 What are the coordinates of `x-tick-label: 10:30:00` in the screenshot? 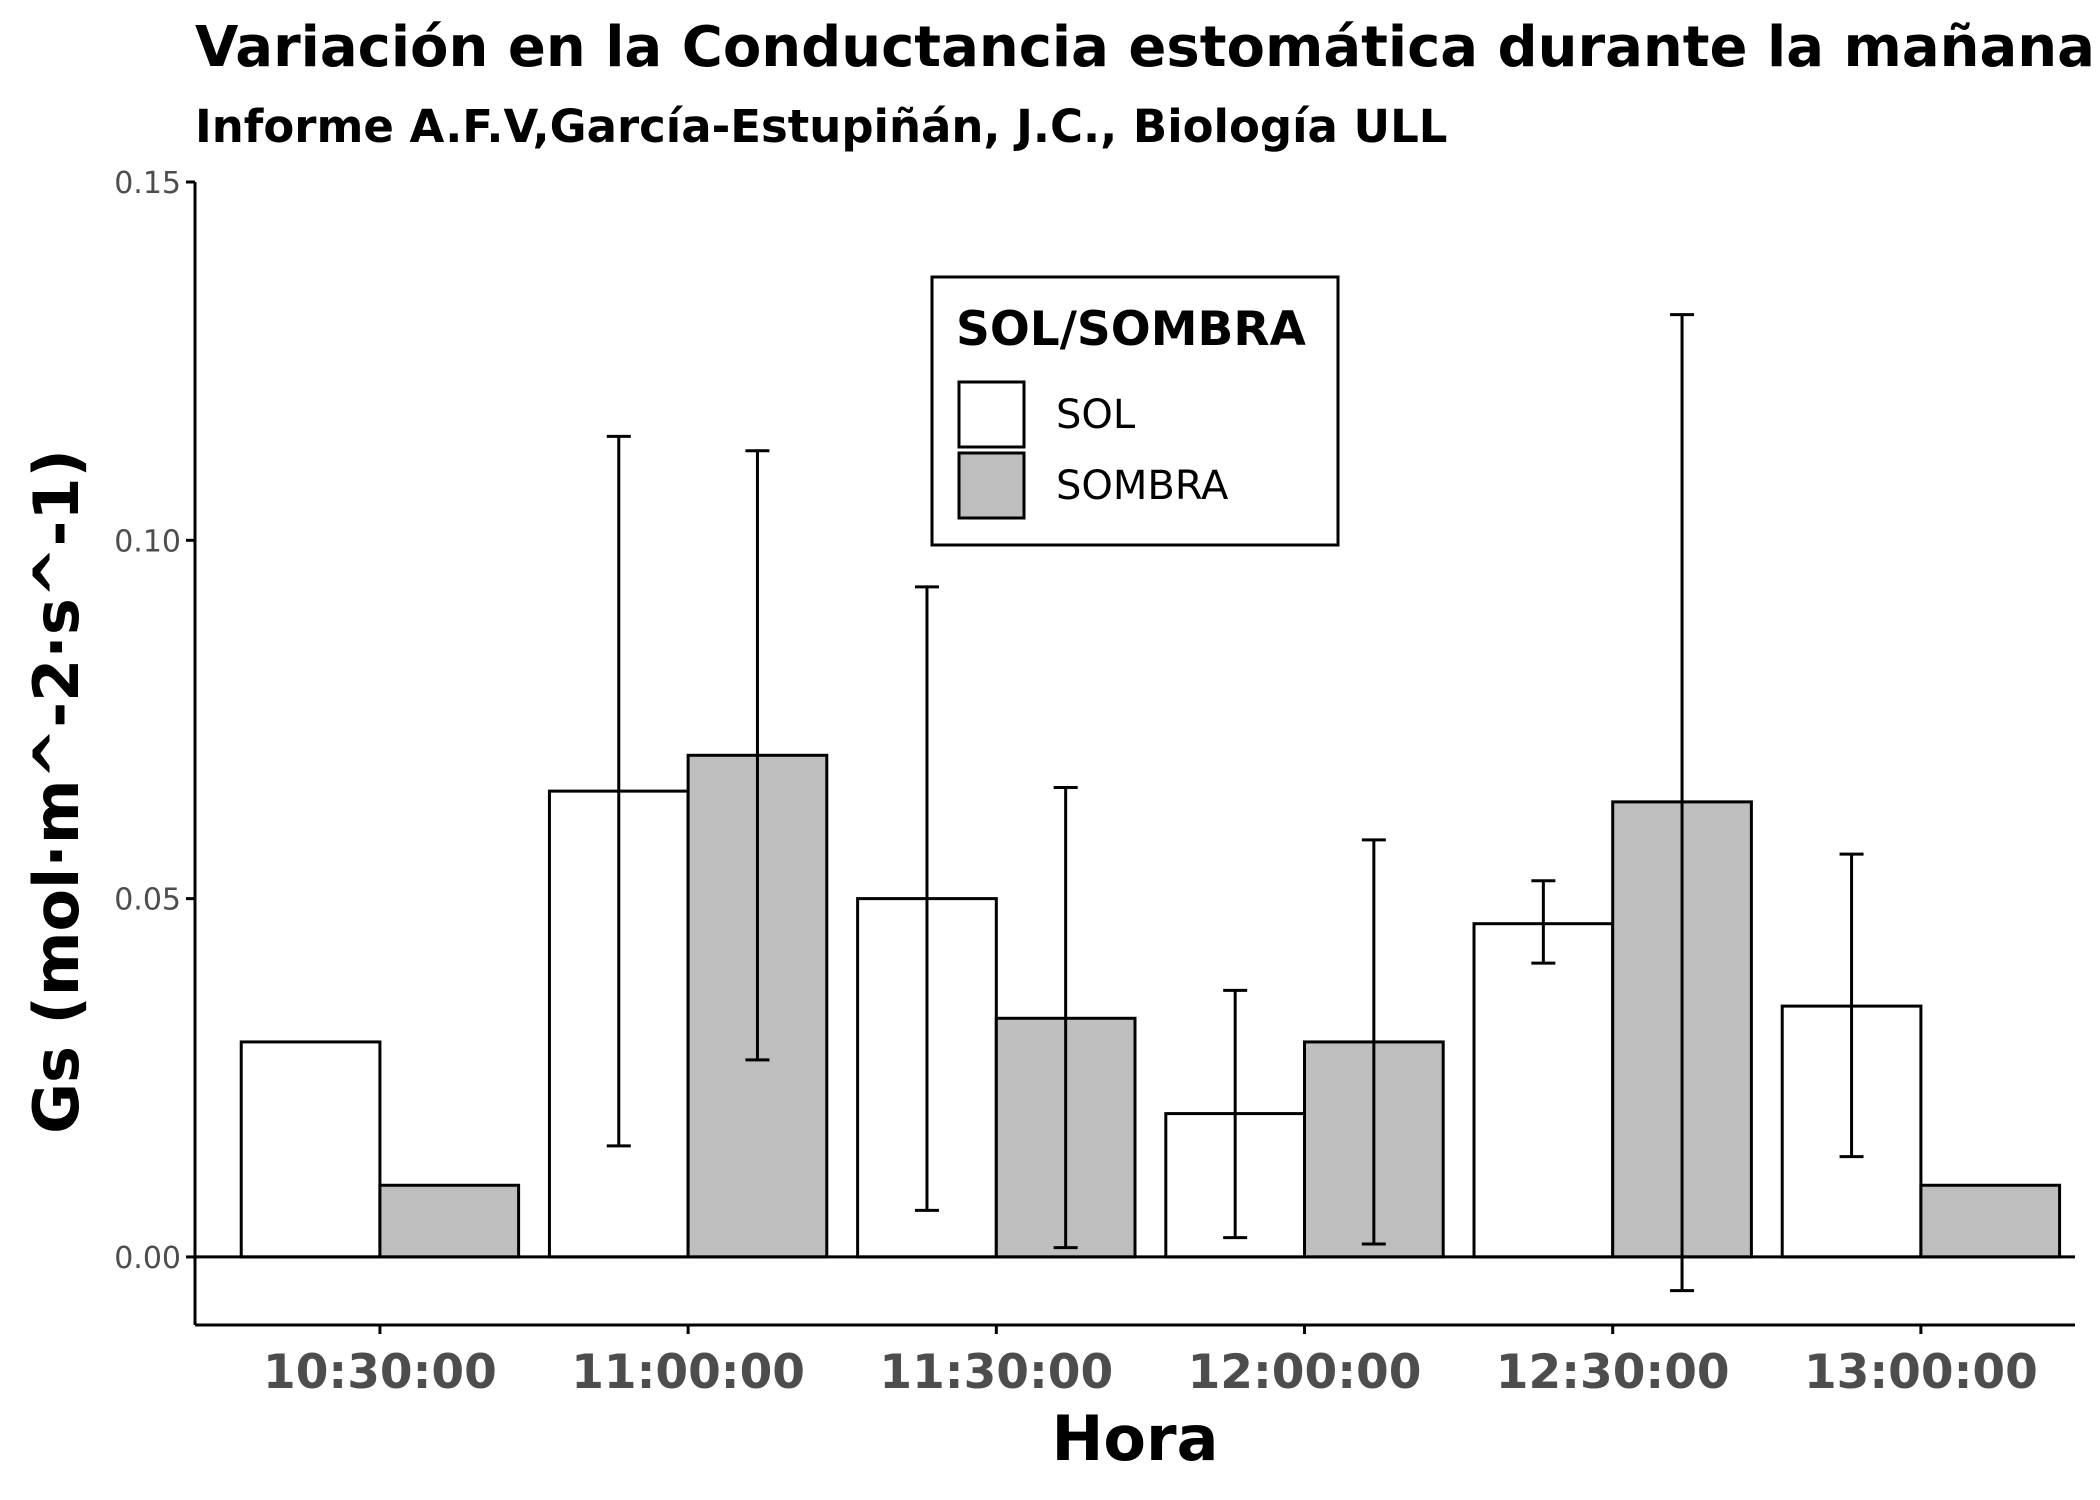 It's located at (380, 1372).